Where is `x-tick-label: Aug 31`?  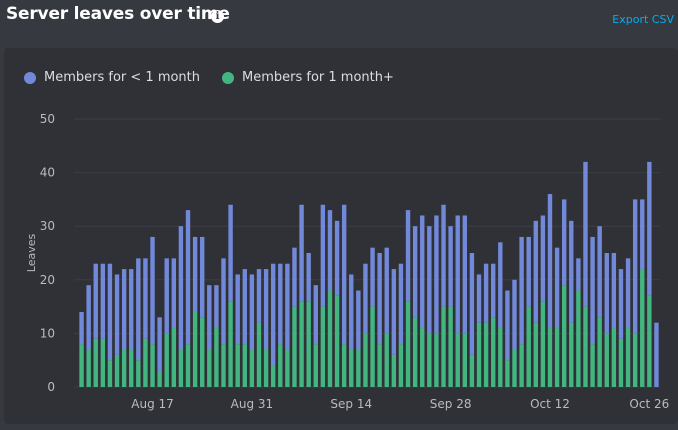 x-tick-label: Aug 31 is located at coordinates (252, 404).